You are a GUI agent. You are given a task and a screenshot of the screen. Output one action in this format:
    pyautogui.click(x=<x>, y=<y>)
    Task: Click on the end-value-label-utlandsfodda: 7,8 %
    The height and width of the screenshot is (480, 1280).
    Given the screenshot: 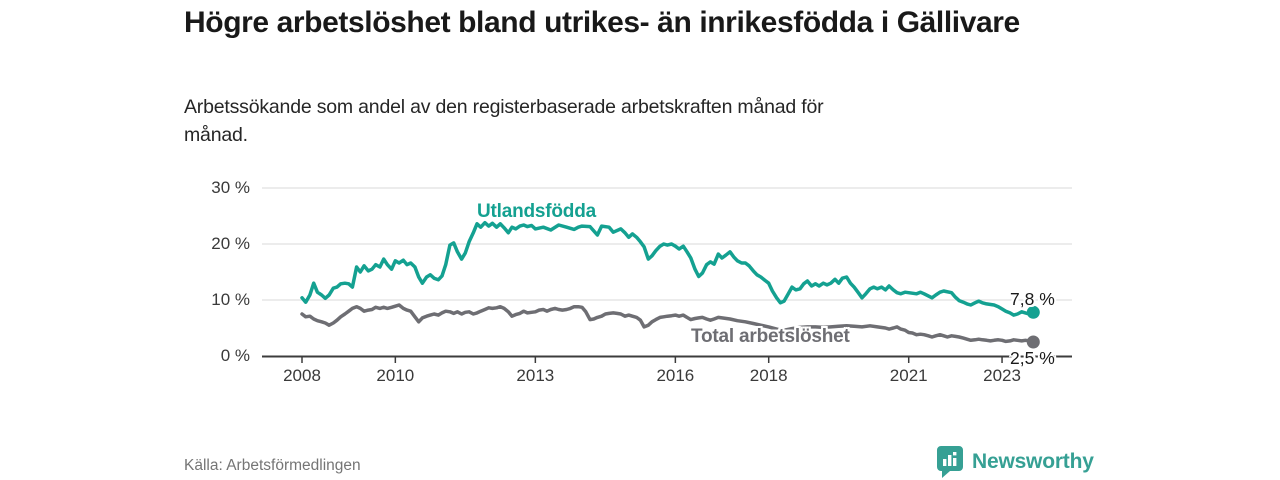 What is the action you would take?
    pyautogui.click(x=1032, y=299)
    